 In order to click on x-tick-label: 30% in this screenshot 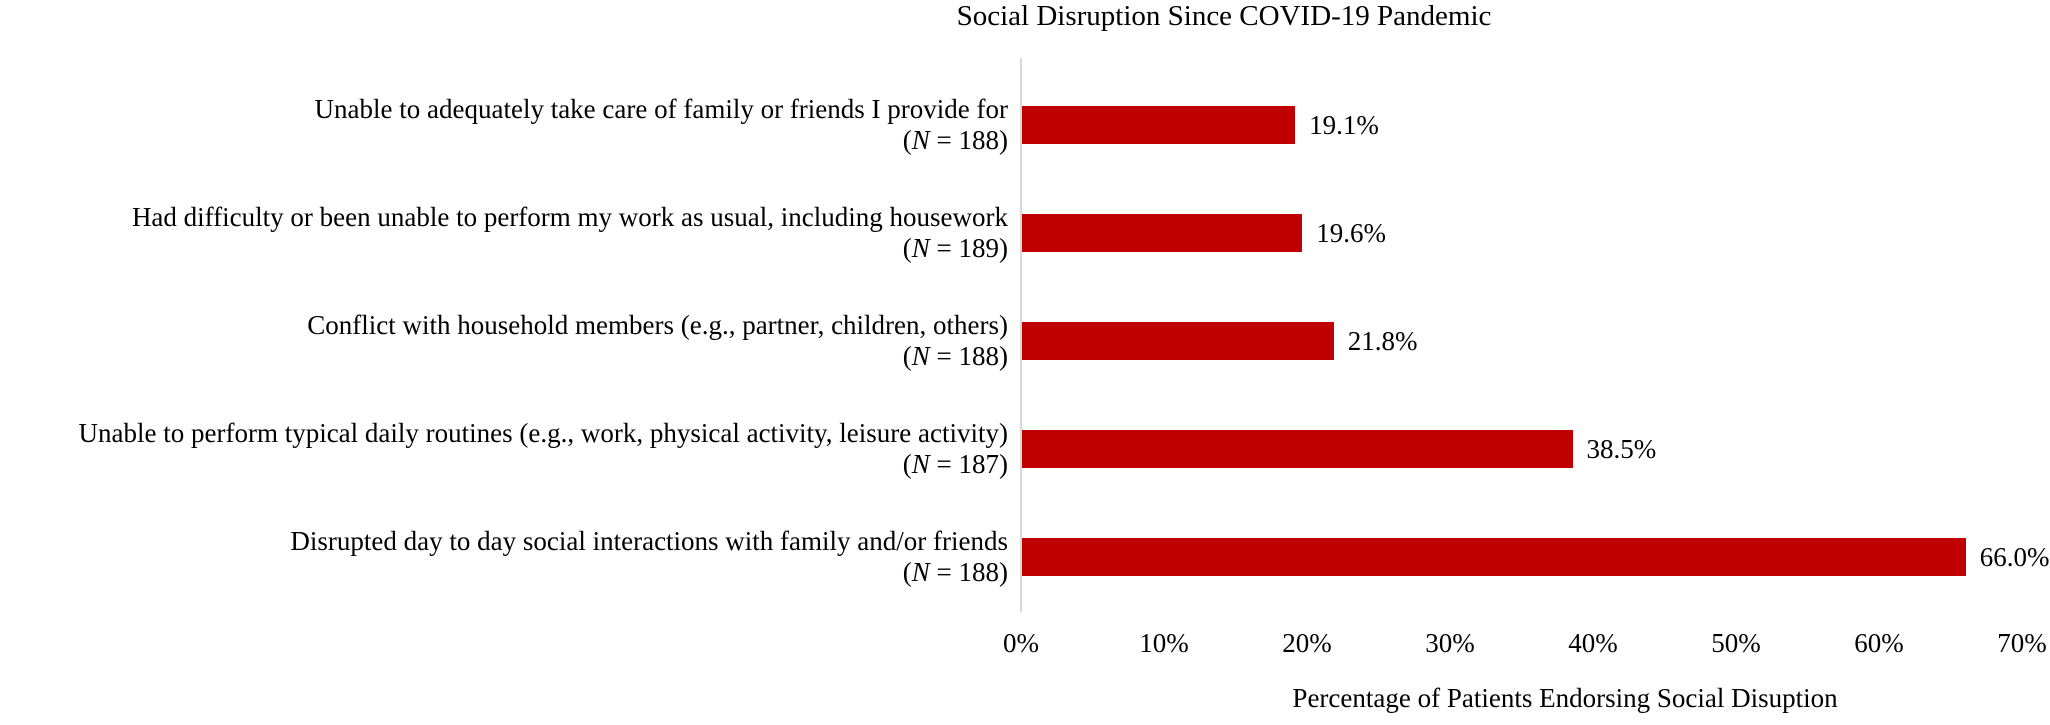, I will do `click(1450, 643)`.